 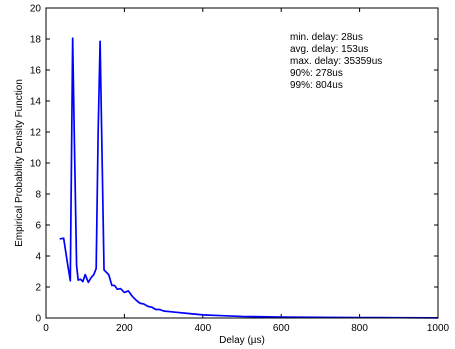 I want to click on y-tick-label-7: 14, so click(x=36, y=102).